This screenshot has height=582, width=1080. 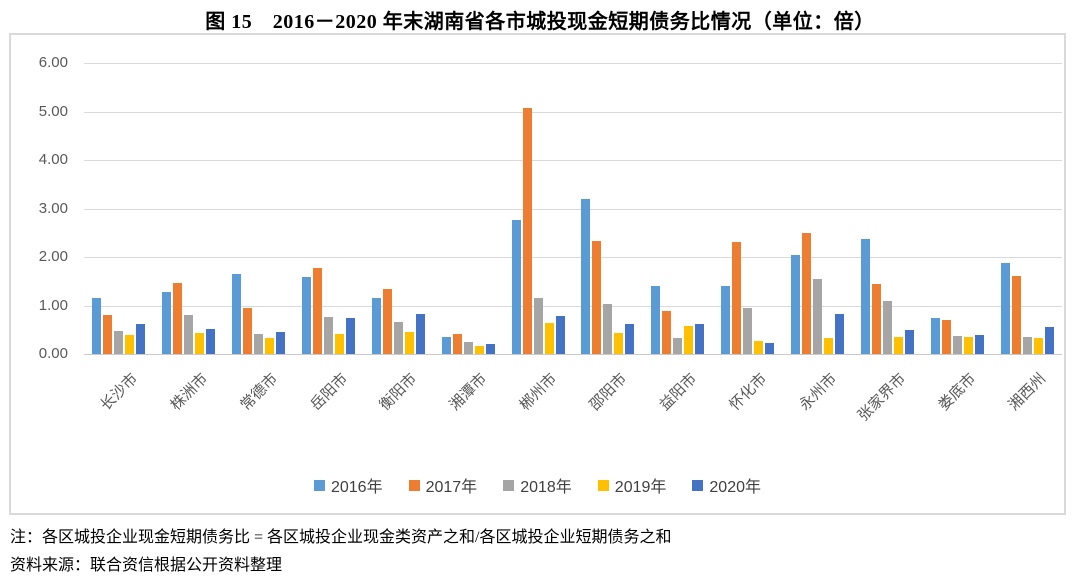 I want to click on y-axis-tick-label: 1.00, so click(x=53, y=305).